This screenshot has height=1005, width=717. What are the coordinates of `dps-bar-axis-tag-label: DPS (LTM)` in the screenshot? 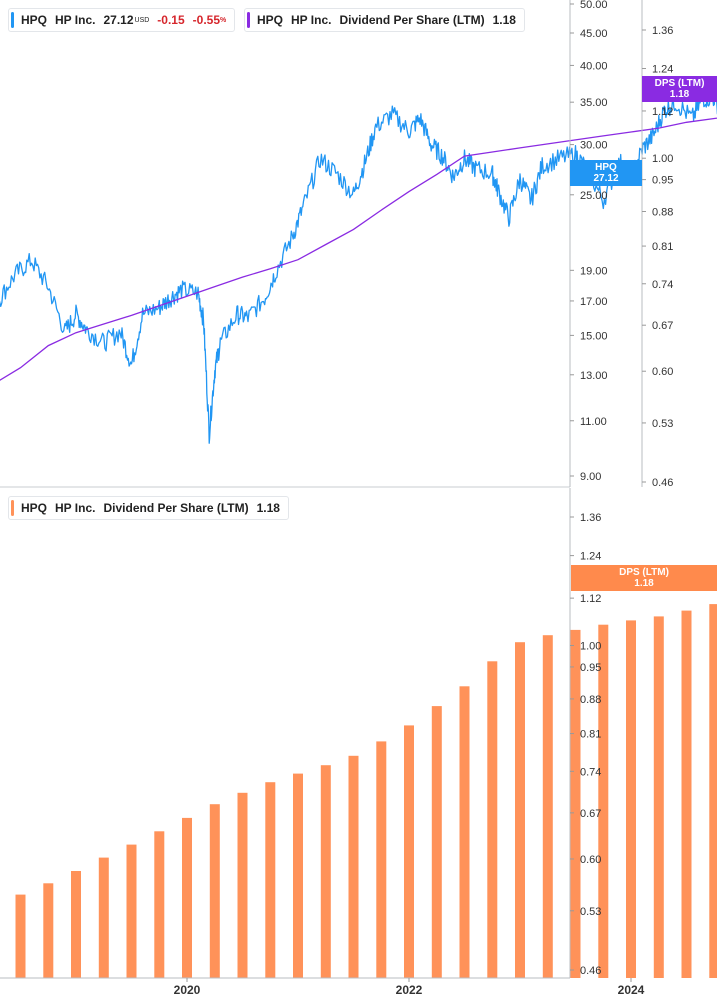 It's located at (644, 572).